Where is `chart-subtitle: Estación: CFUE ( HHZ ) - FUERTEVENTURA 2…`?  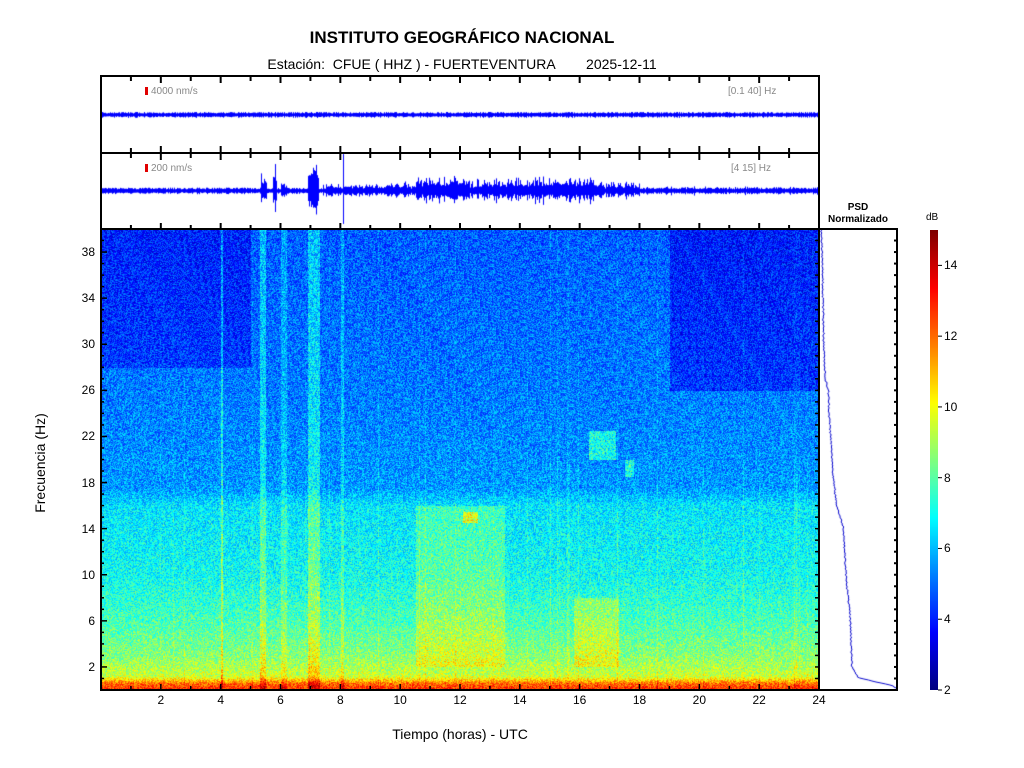 chart-subtitle: Estación: CFUE ( HHZ ) - FUERTEVENTURA 2… is located at coordinates (462, 64).